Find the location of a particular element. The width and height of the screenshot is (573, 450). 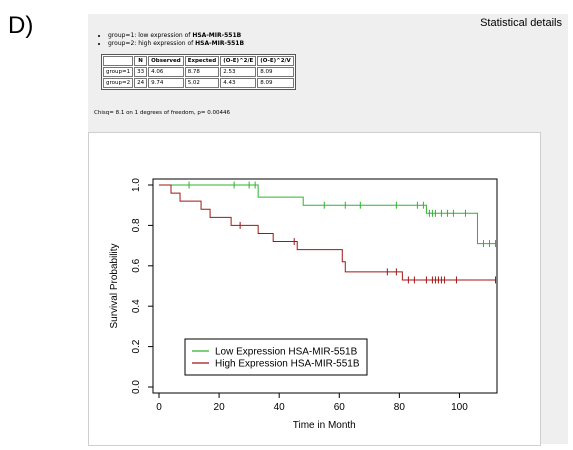

y-tick-label: 0.0 is located at coordinates (136, 387).